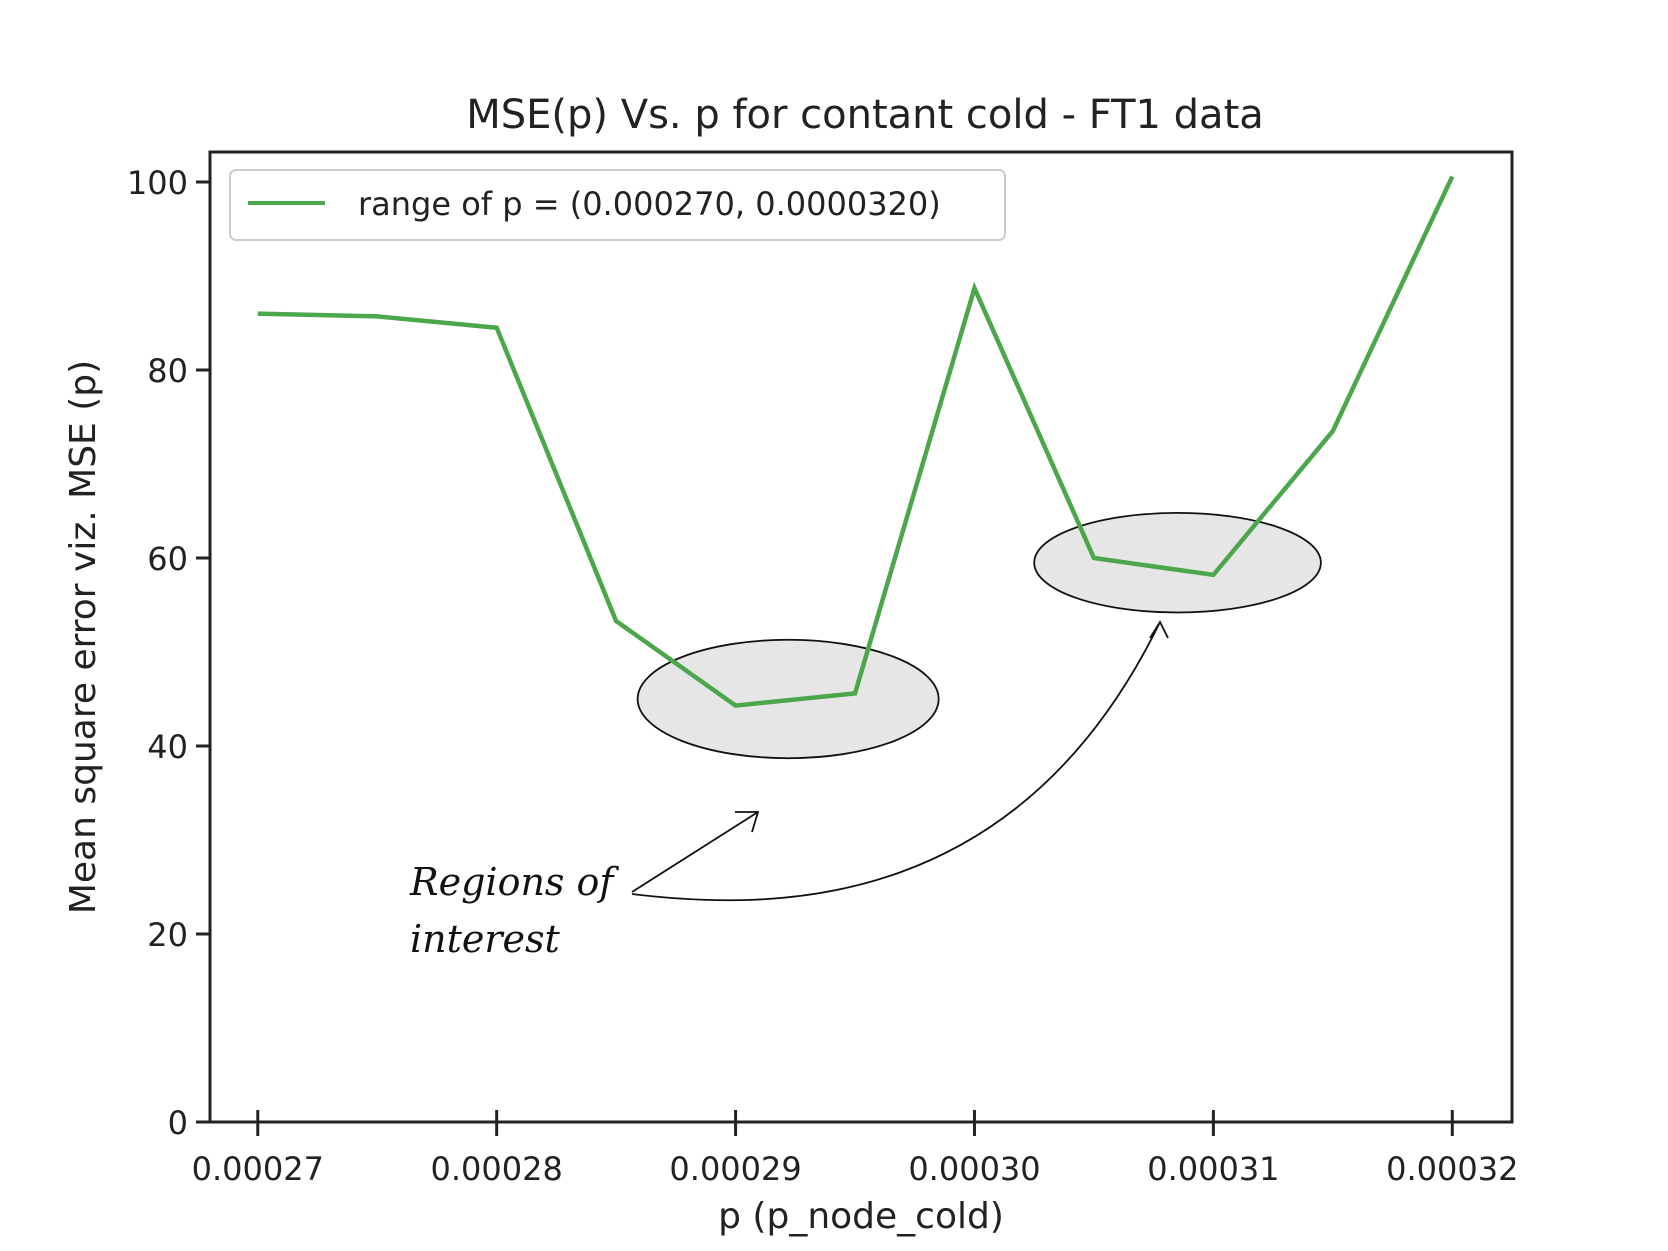 The image size is (1668, 1251). I want to click on x-tick-label: 0.00031, so click(1213, 1169).